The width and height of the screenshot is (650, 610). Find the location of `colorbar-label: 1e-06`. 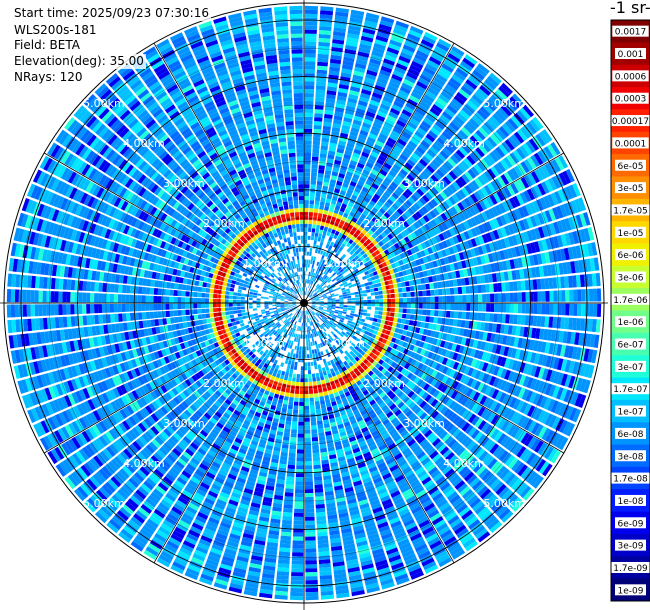

colorbar-label: 1e-06 is located at coordinates (631, 323).